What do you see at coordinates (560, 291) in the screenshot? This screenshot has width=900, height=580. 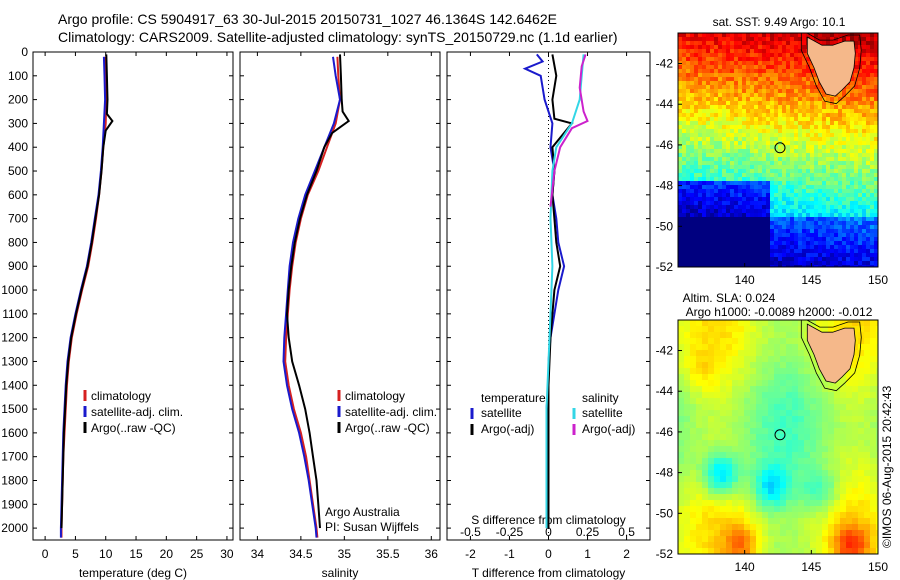 I see `diff-series-temperature-argo-adj-` at bounding box center [560, 291].